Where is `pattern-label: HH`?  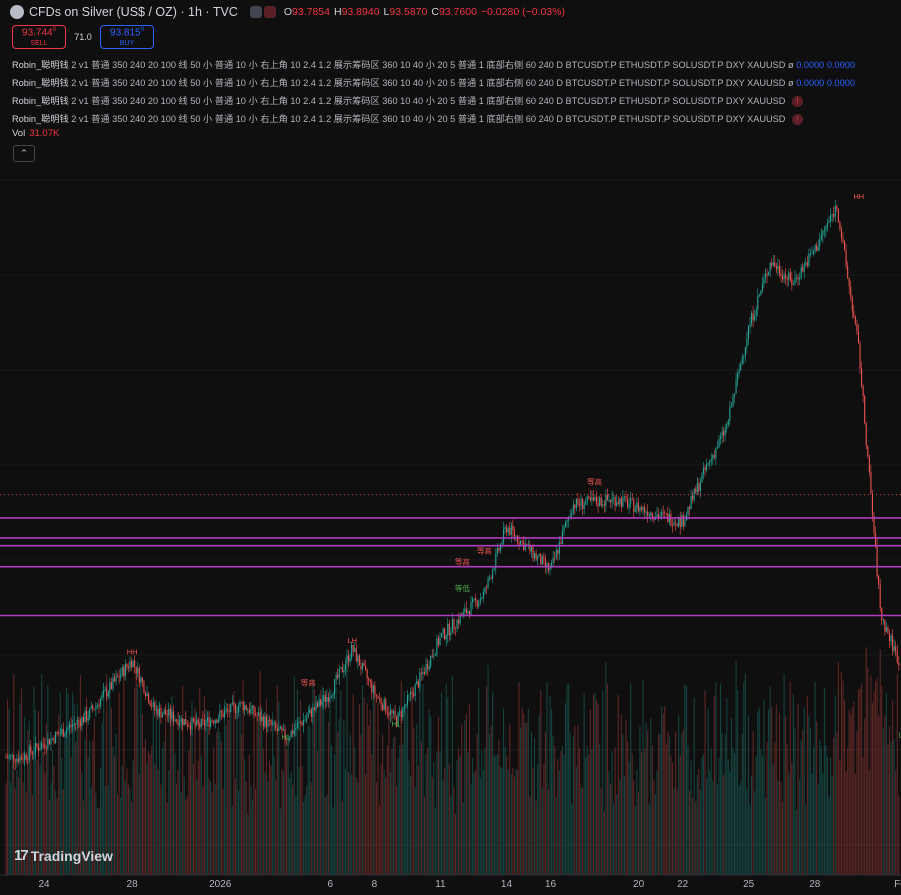
pattern-label: HH is located at coordinates (132, 651).